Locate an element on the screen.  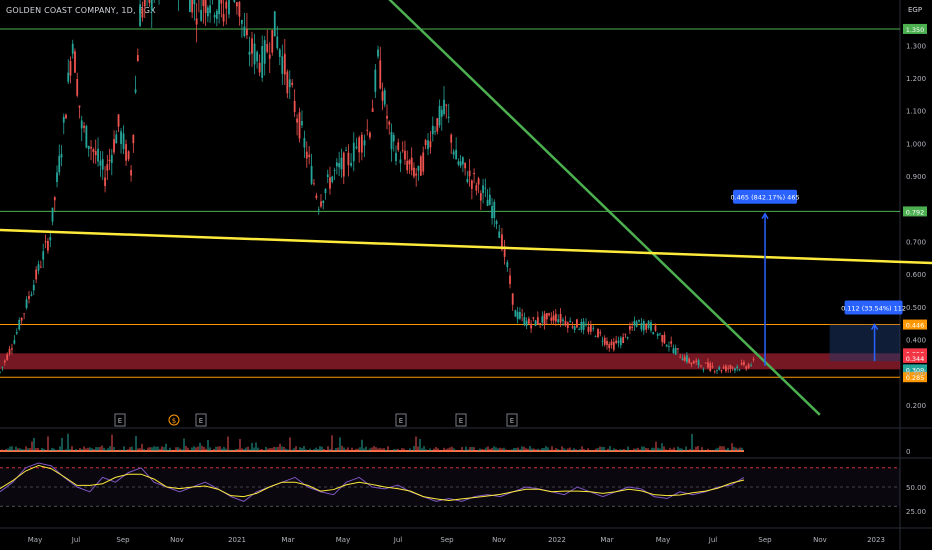
time-tick: 2022 is located at coordinates (557, 540).